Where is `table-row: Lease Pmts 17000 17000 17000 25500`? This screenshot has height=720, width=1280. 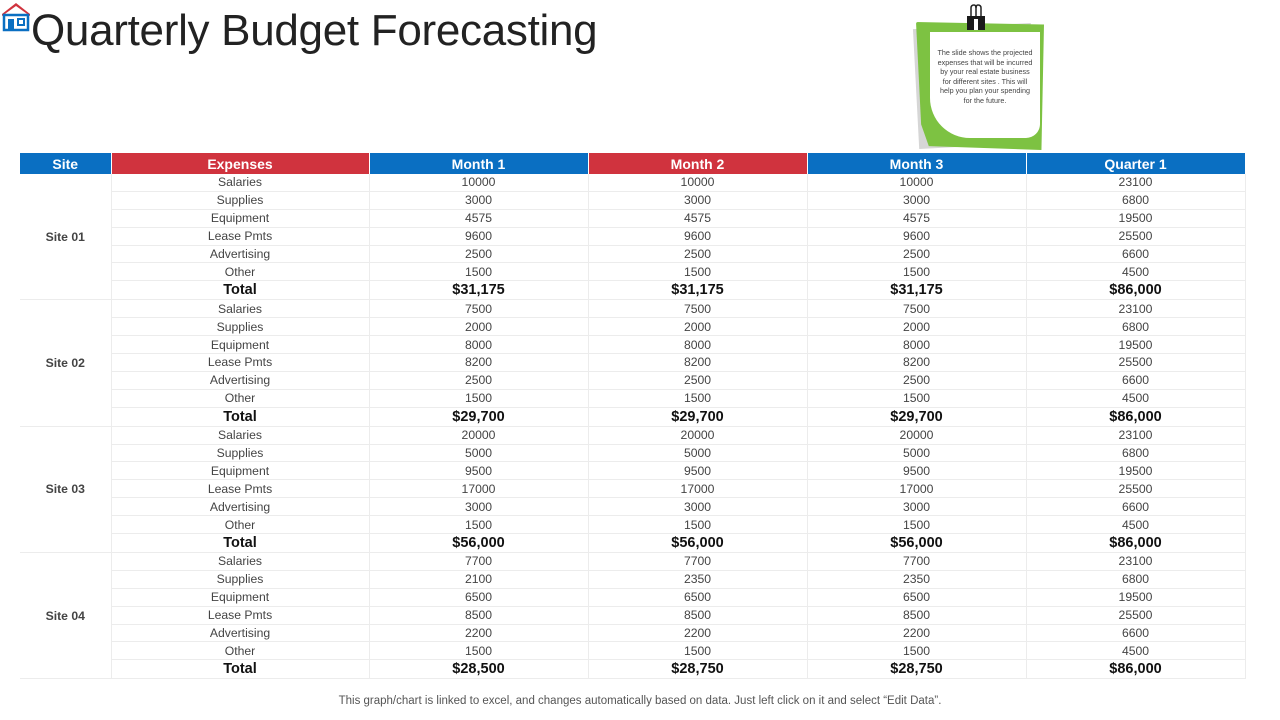
table-row: Lease Pmts 17000 17000 17000 25500 is located at coordinates (633, 489).